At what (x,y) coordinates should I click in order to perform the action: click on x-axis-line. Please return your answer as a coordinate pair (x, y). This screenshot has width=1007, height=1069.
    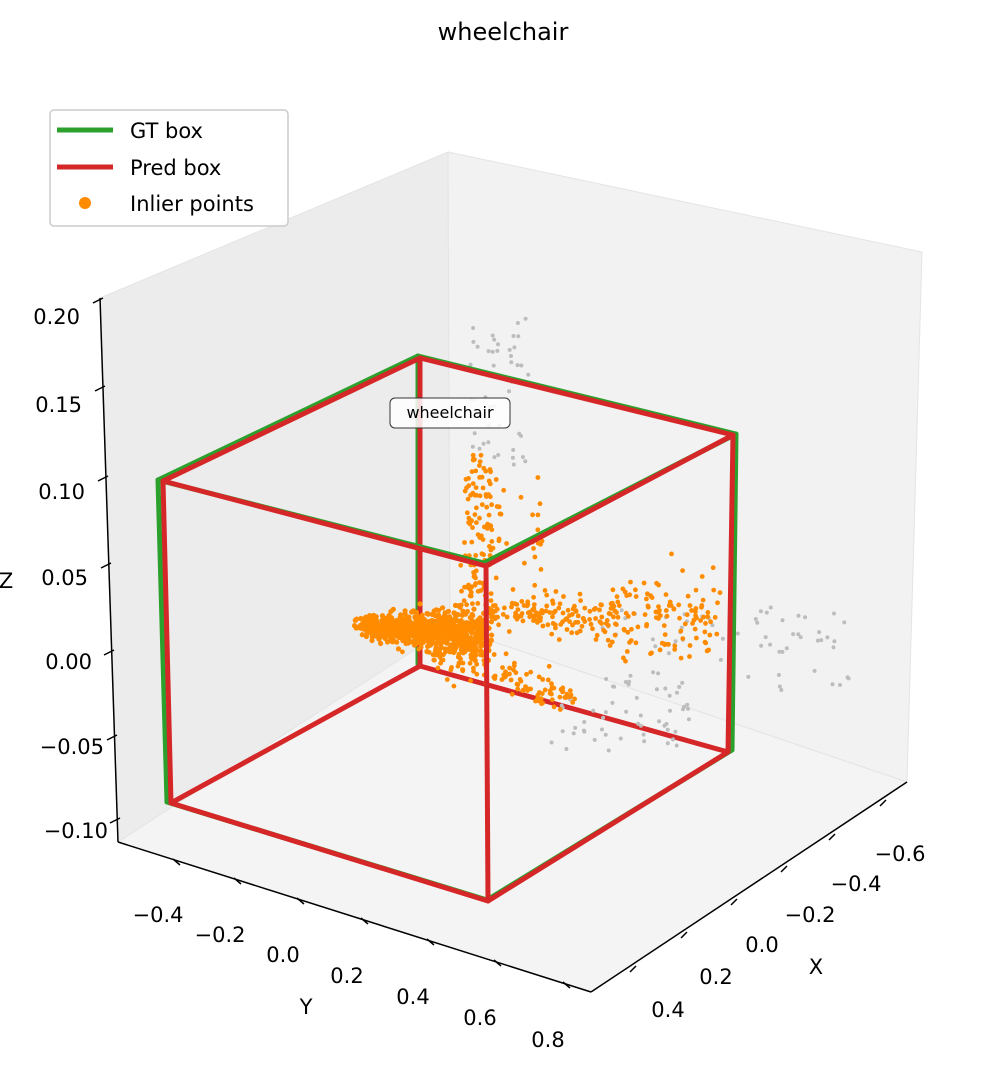
    Looking at the image, I should click on (749, 887).